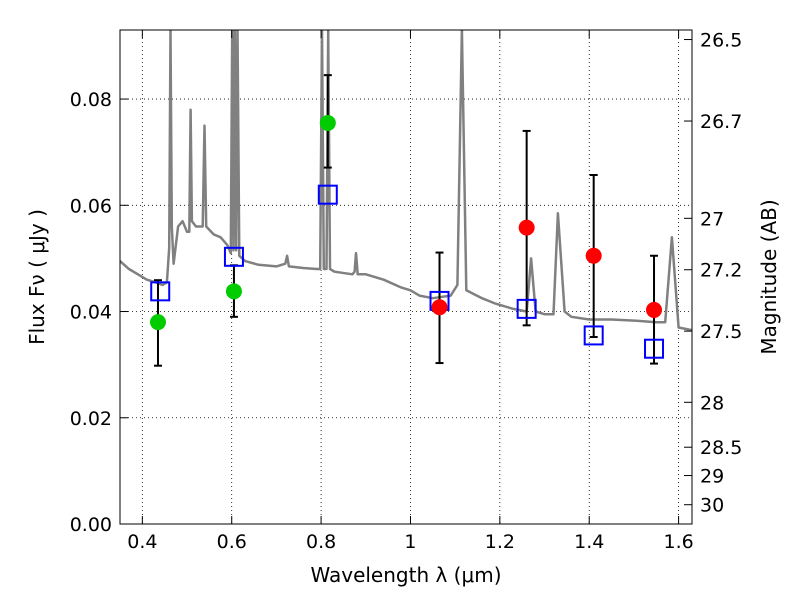  What do you see at coordinates (91, 419) in the screenshot?
I see `y-tick-label: 0.02` at bounding box center [91, 419].